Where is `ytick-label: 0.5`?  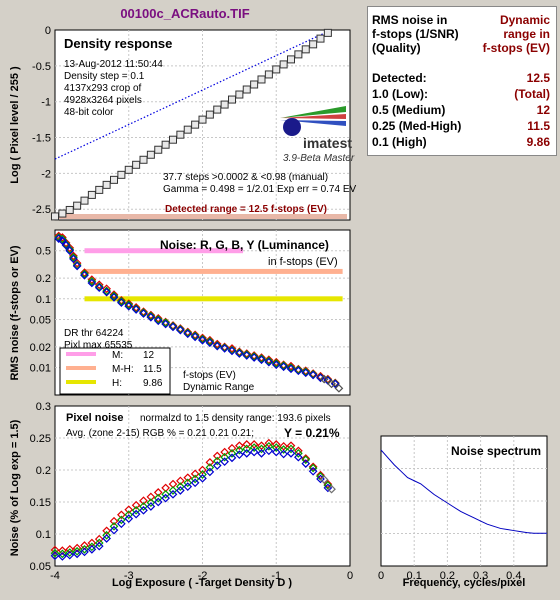
ytick-label: 0.5 is located at coordinates (43, 252).